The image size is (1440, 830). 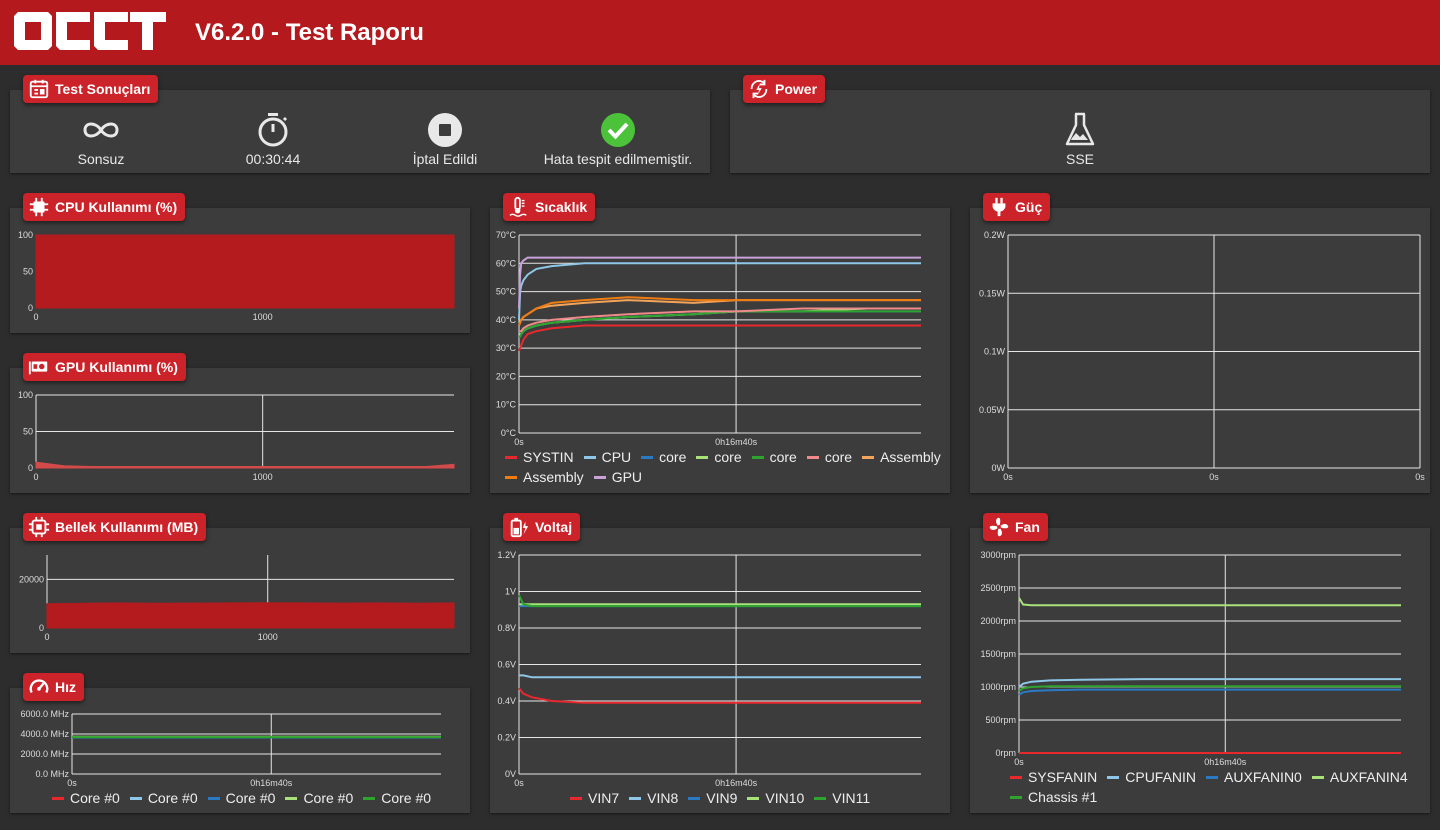 I want to click on y-tick-label: 60°C, so click(x=506, y=263).